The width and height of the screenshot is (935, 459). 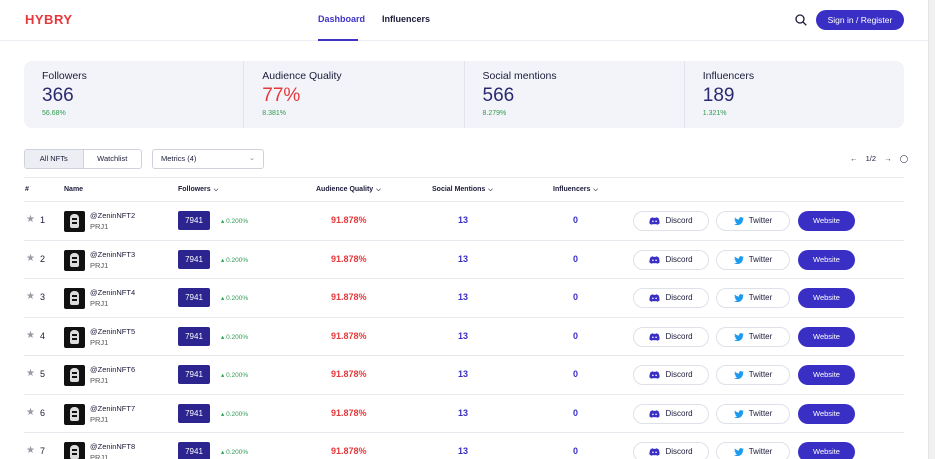 I want to click on stat-social-mentions: Social mentions 566 8.279%, so click(x=575, y=94).